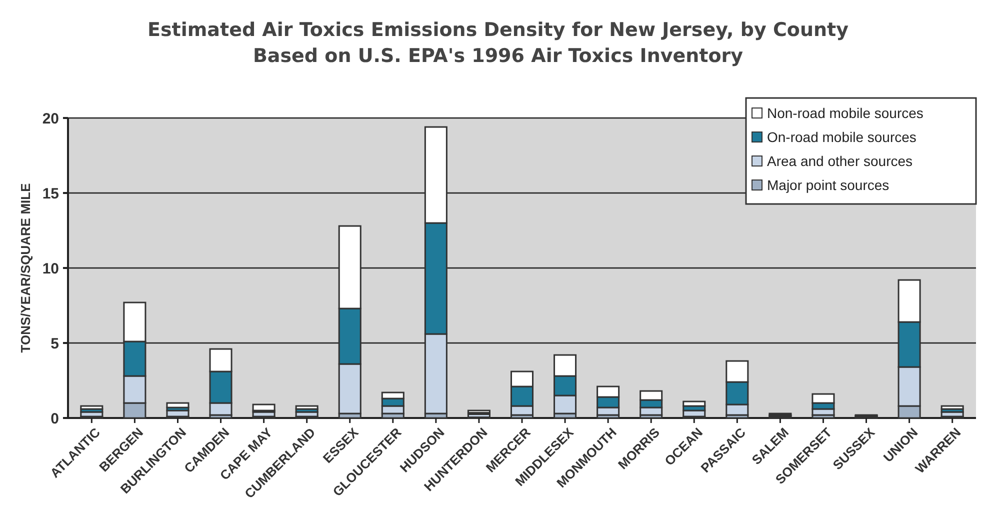 The image size is (997, 525). I want to click on legend-label: On-road mobile sources, so click(841, 136).